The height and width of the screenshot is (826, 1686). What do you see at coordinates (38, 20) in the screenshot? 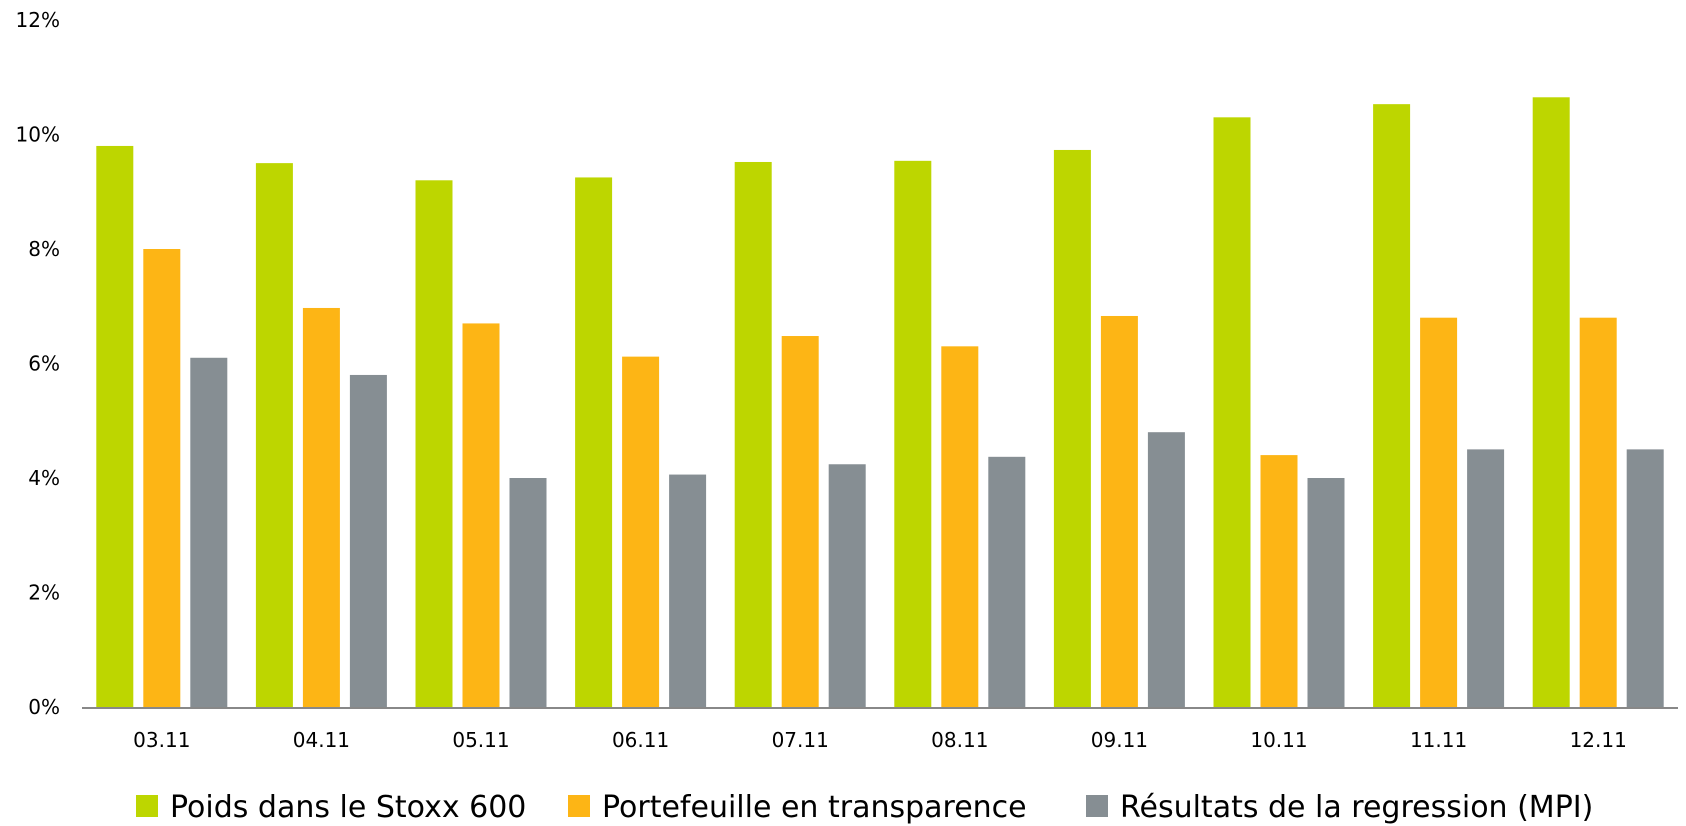
I see `y-tick-label: 12%` at bounding box center [38, 20].